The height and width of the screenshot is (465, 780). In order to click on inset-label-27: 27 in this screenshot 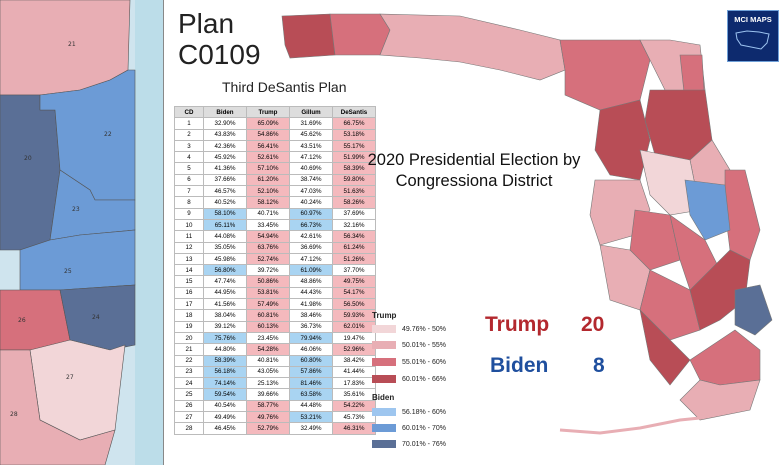, I will do `click(70, 377)`.